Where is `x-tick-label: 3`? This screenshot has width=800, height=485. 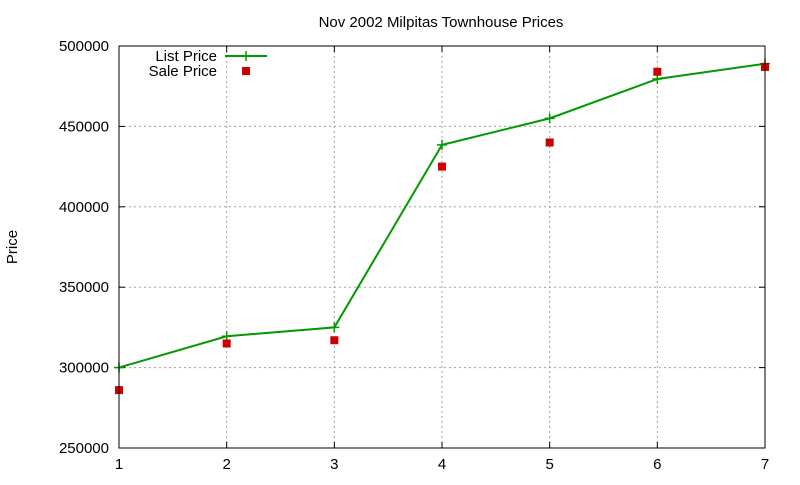
x-tick-label: 3 is located at coordinates (334, 464).